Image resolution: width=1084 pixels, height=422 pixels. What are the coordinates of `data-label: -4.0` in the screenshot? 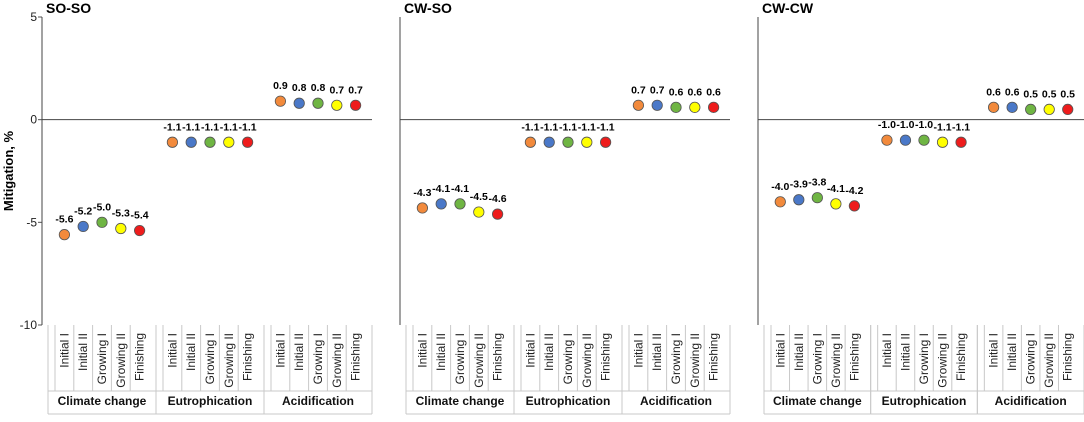 It's located at (780, 187).